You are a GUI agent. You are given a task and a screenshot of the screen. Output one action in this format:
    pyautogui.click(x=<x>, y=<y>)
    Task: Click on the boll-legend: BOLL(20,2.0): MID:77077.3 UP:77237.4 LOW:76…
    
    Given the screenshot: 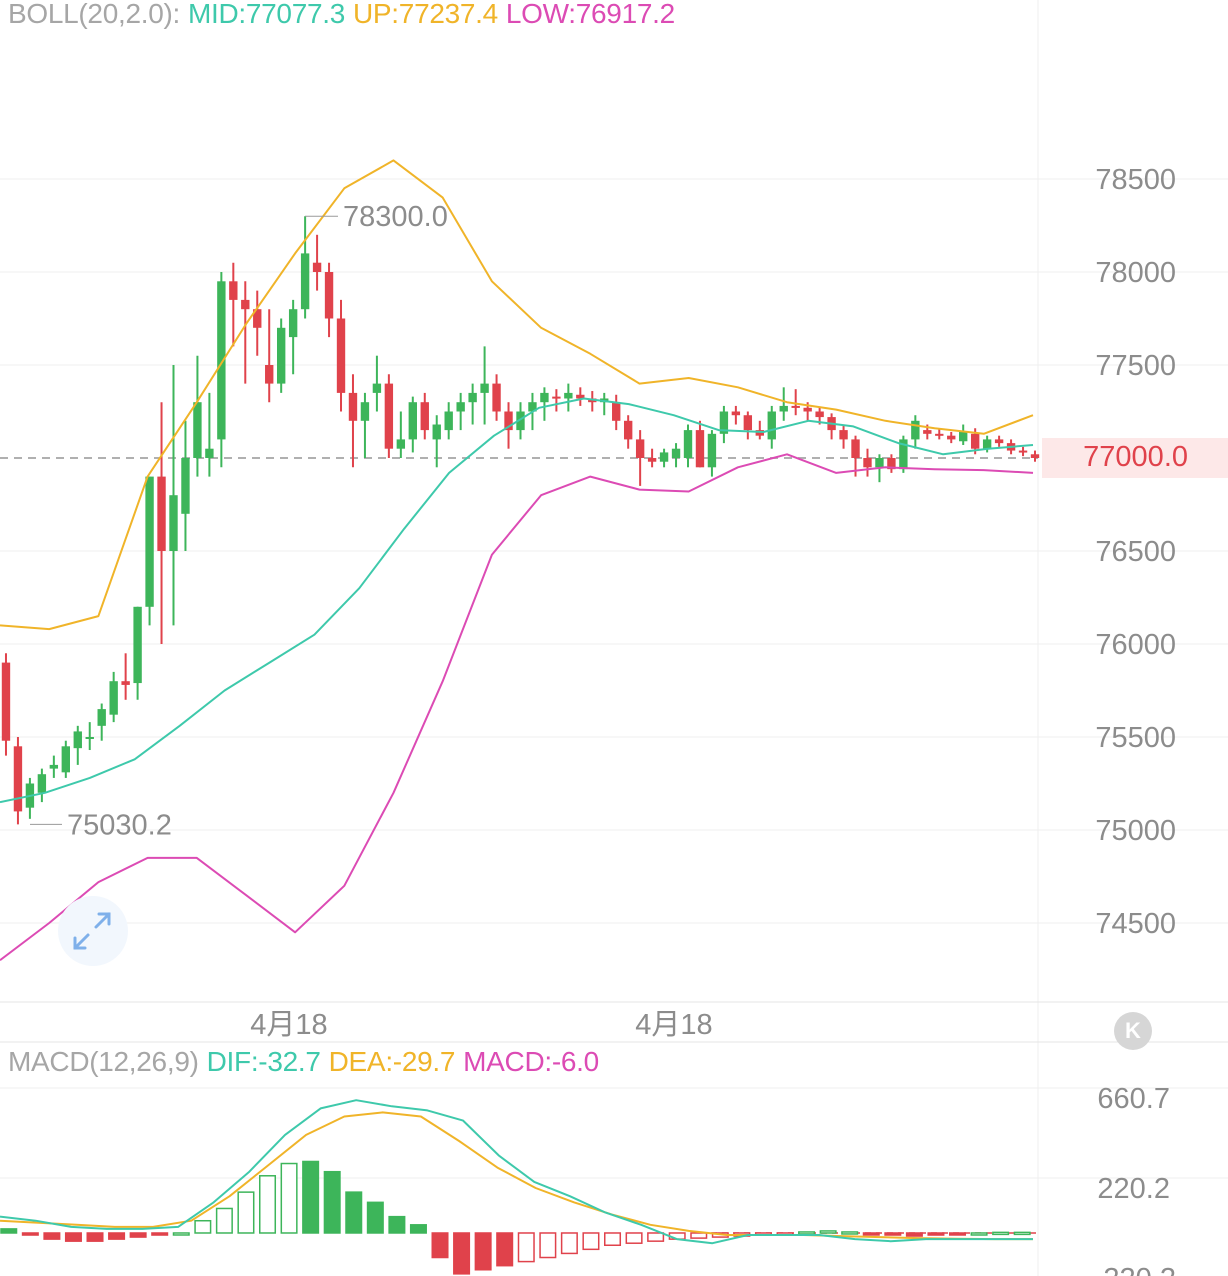 What is the action you would take?
    pyautogui.click(x=345, y=15)
    